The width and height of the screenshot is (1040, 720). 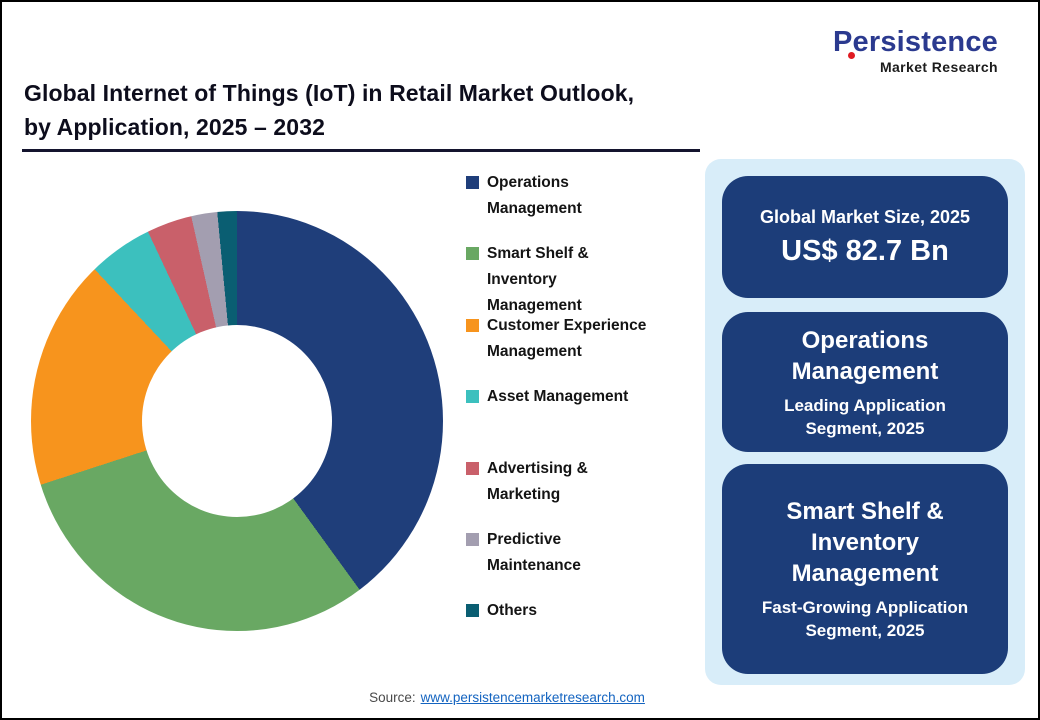 What do you see at coordinates (865, 619) in the screenshot?
I see `fast-growing-segment-subtitle: Fast-Growing Application Segment, 2025` at bounding box center [865, 619].